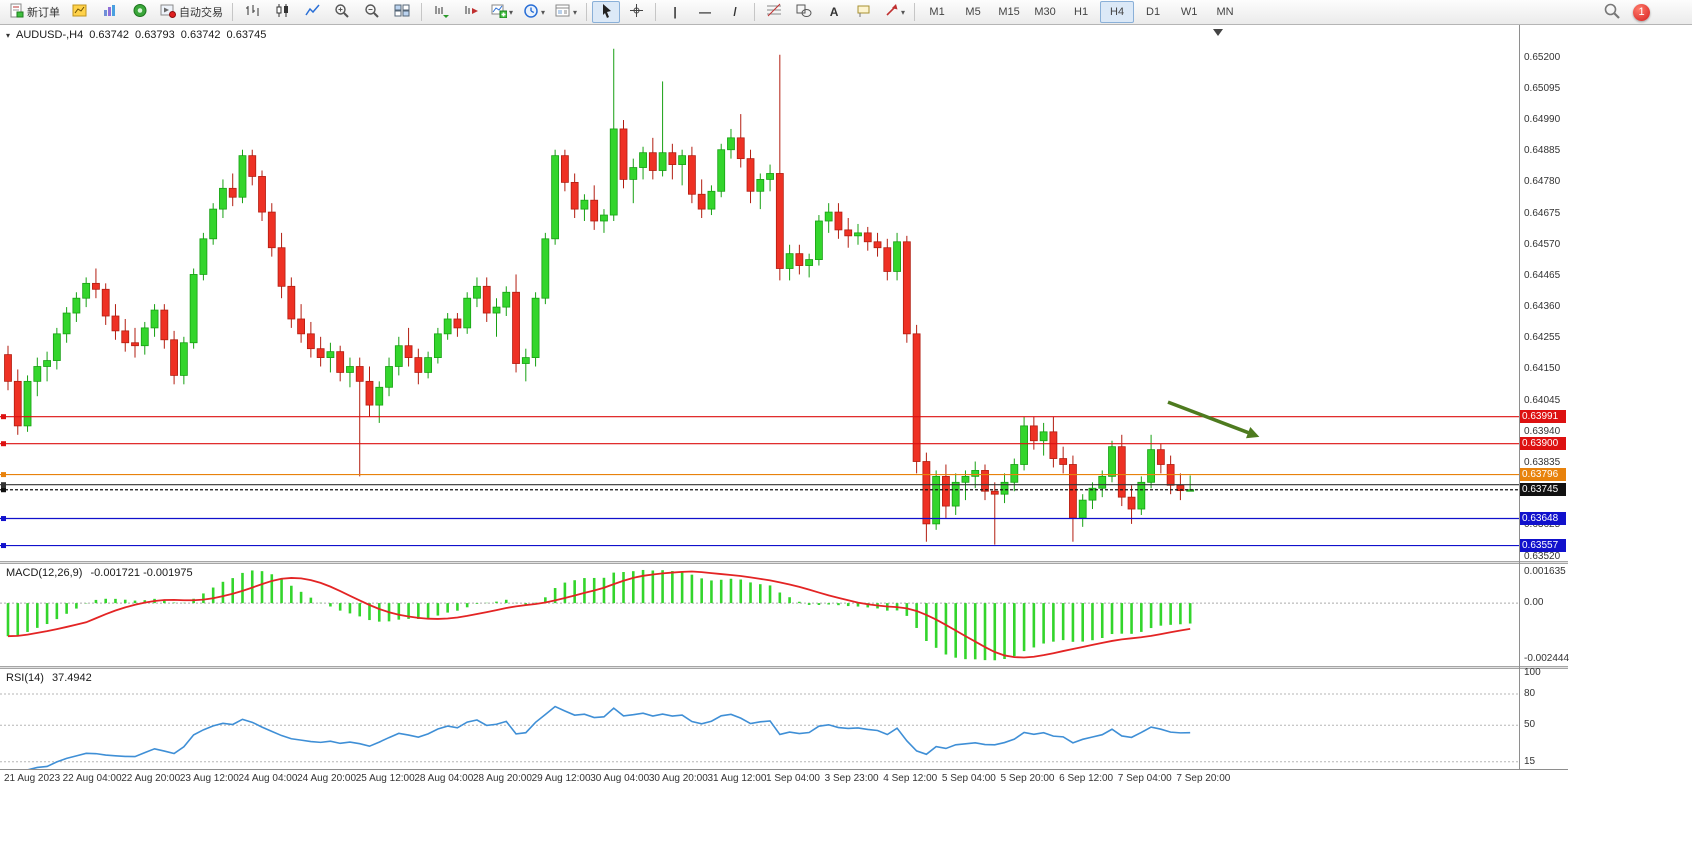 This screenshot has width=1692, height=855. I want to click on shapes-icon, so click(804, 12).